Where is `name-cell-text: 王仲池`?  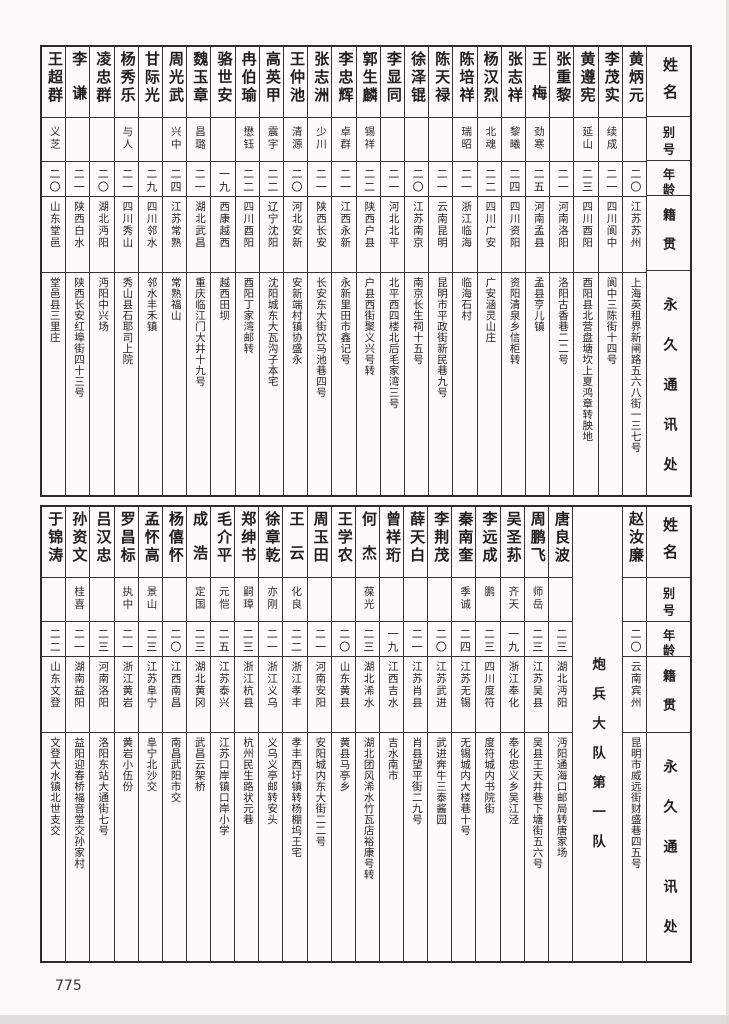 name-cell-text: 王仲池 is located at coordinates (296, 78).